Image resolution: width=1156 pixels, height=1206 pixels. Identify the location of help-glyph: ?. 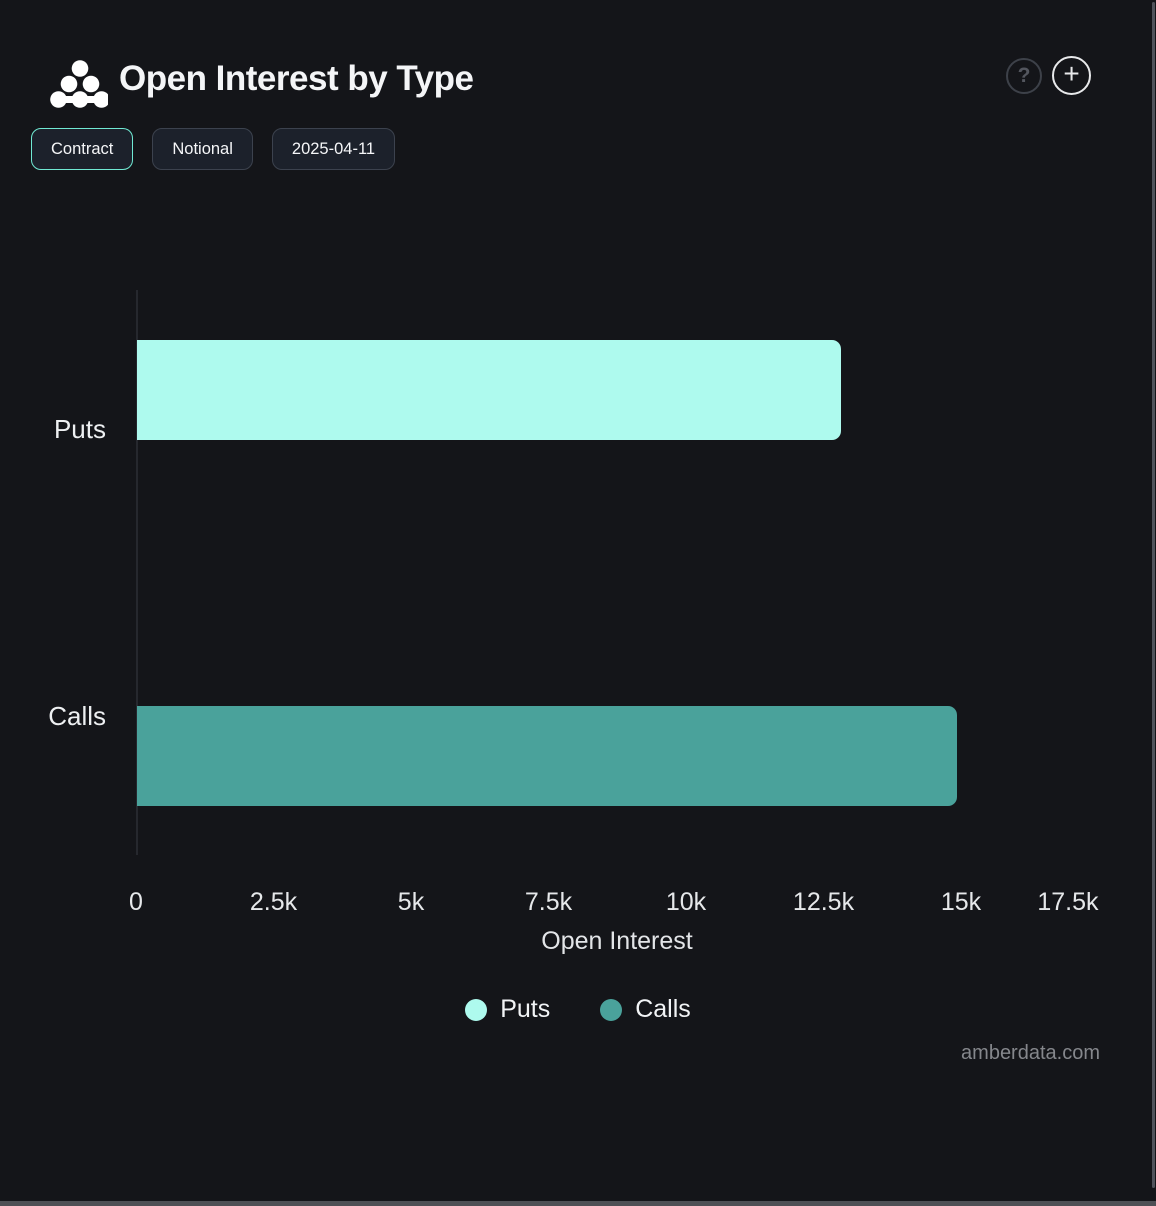
(1024, 75).